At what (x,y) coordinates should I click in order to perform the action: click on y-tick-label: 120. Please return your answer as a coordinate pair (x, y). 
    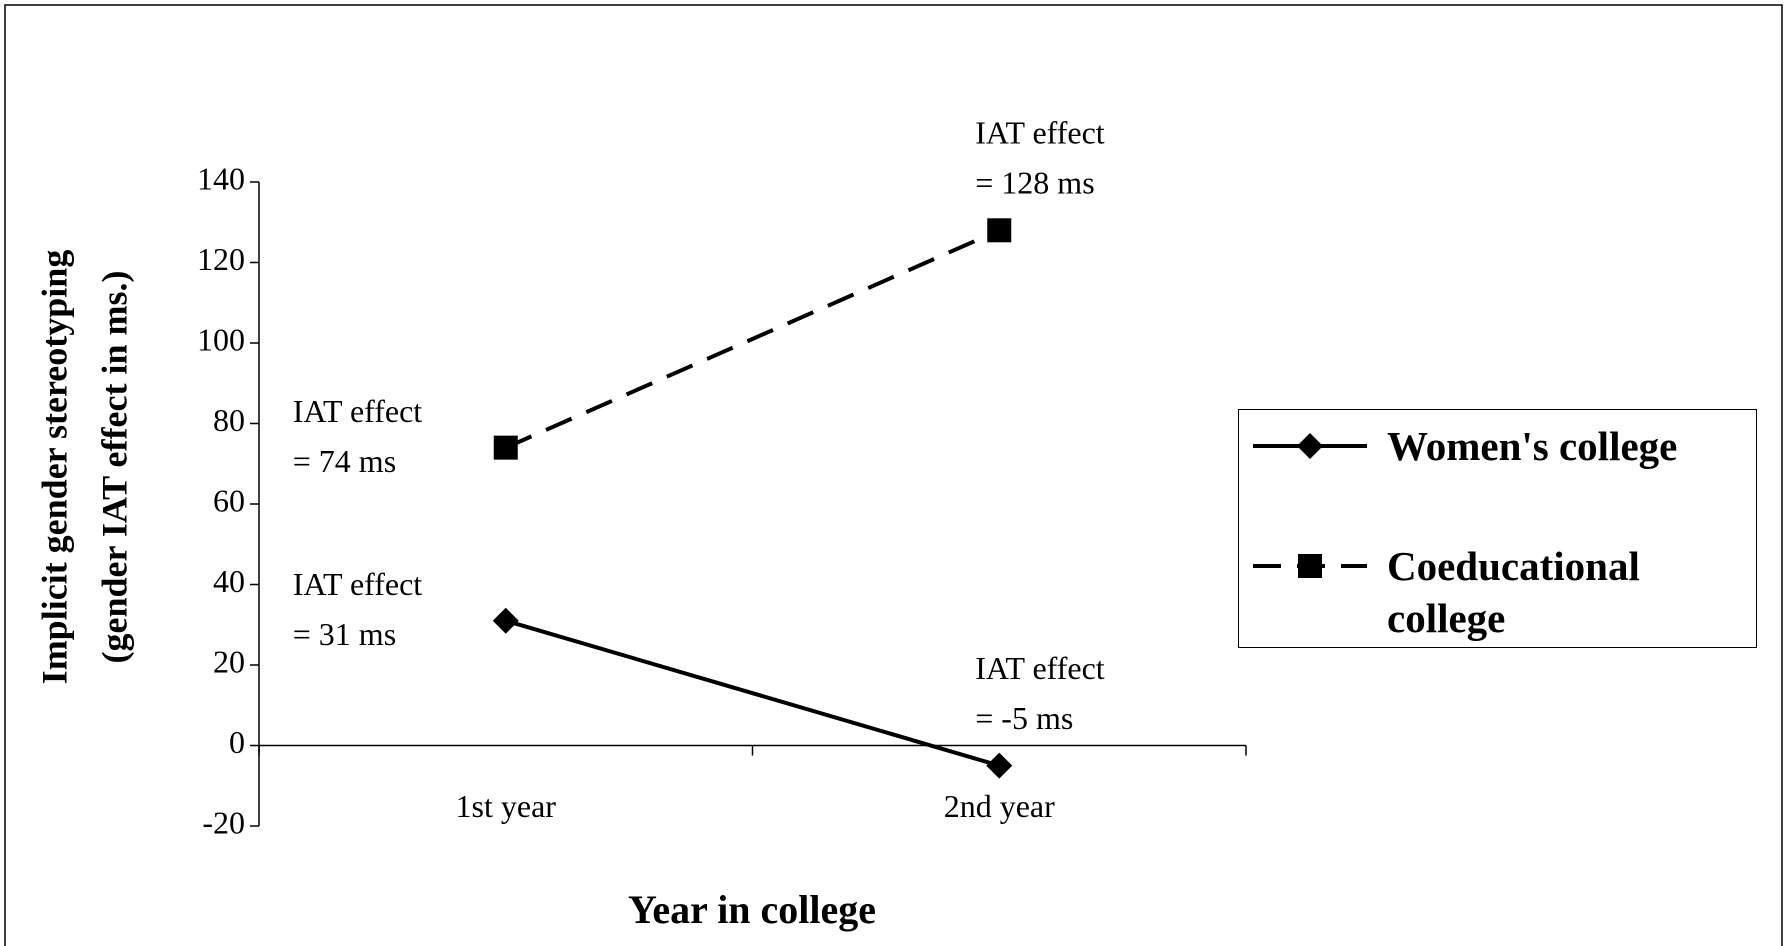
    Looking at the image, I should click on (221, 259).